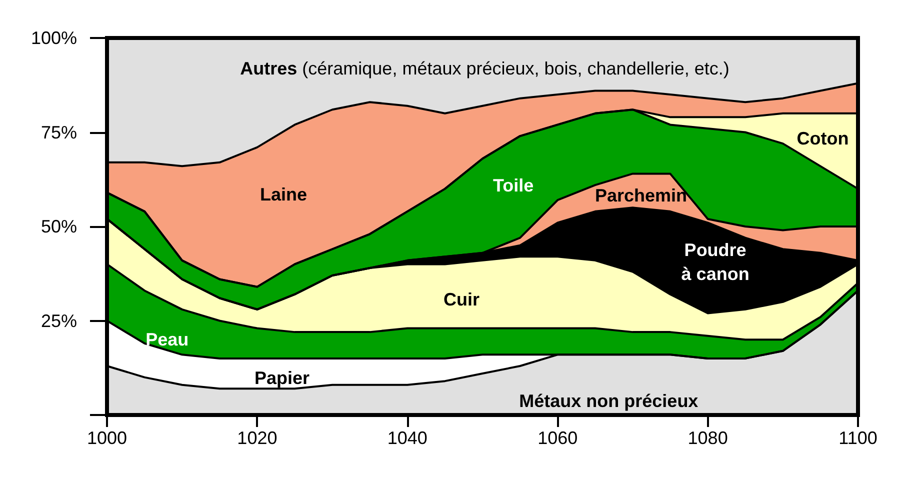 The image size is (916, 492). Describe the element at coordinates (167, 340) in the screenshot. I see `series-label: Peau` at that location.